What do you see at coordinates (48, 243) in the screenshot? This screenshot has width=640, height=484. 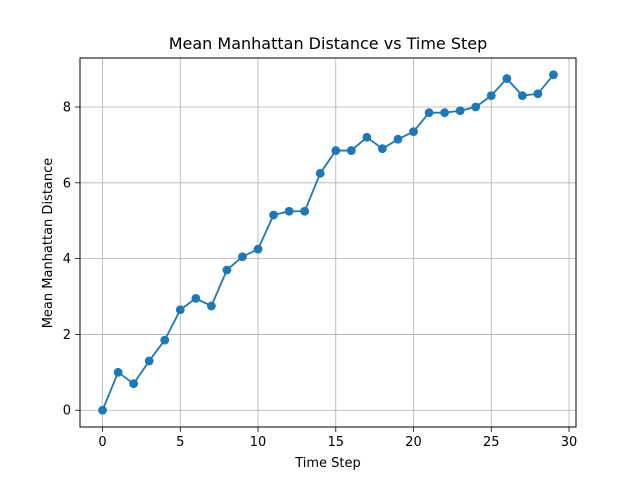 I see `y-axis-label: Mean Manhattan Distance` at bounding box center [48, 243].